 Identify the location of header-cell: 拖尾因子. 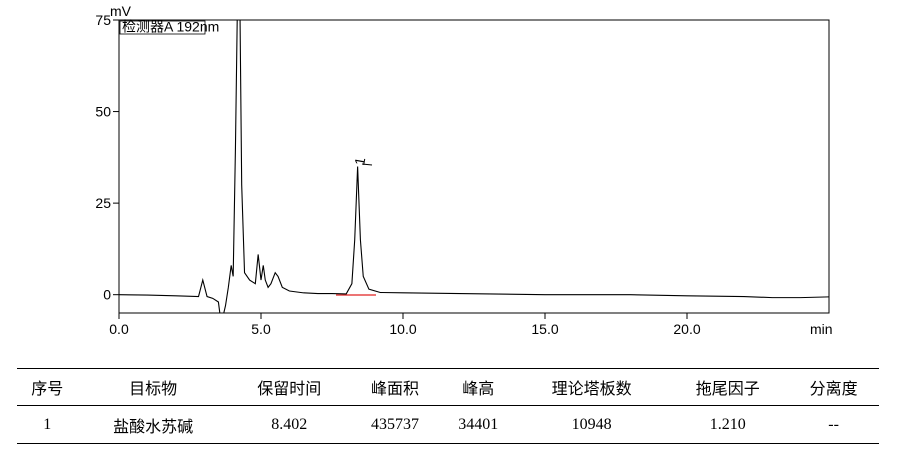
(728, 387).